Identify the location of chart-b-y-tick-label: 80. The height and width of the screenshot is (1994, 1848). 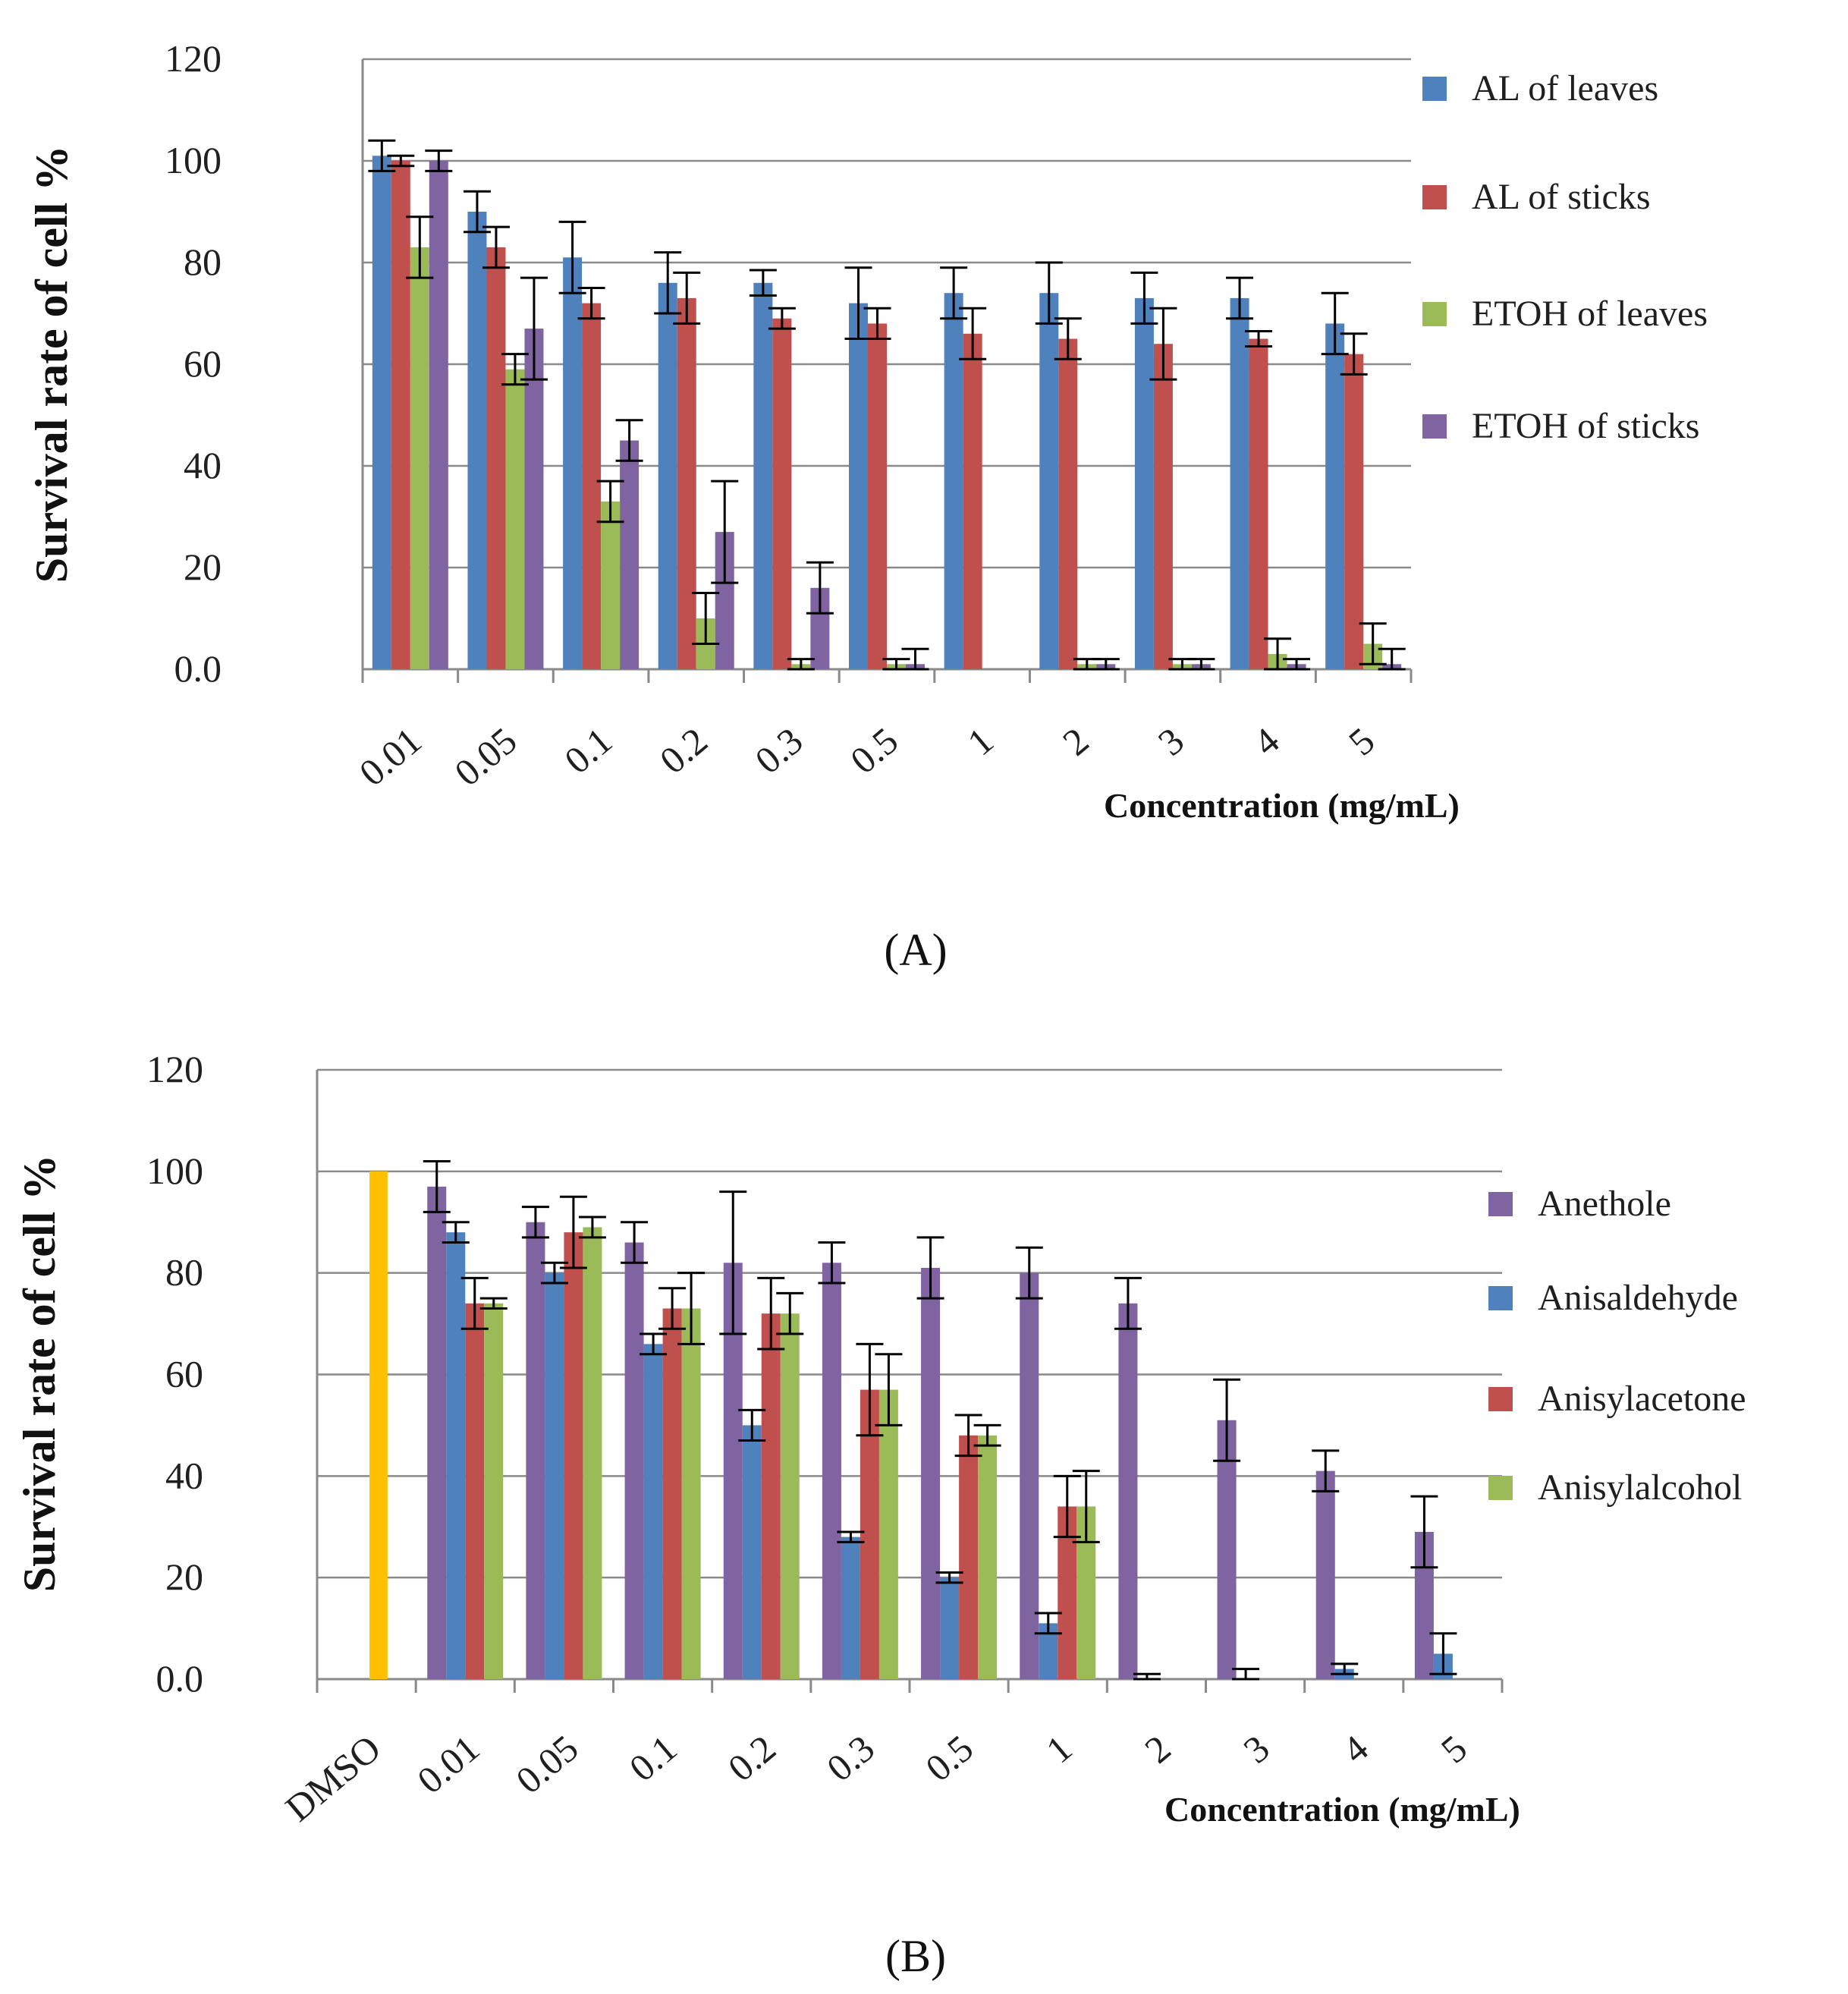
(184, 1272).